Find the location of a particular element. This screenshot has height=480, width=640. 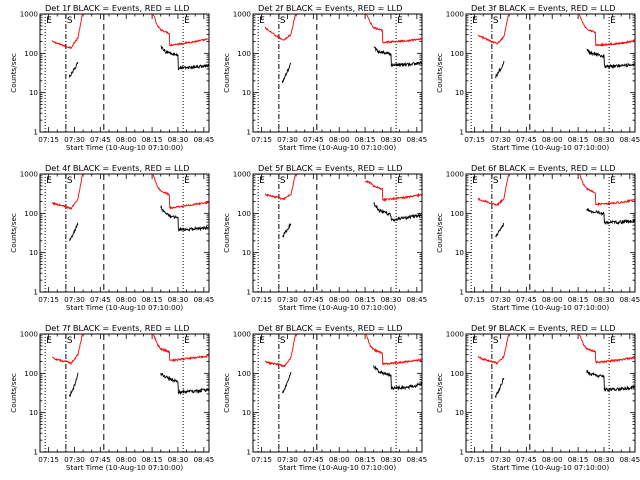

panel-title: Det 1f BLACK = Events, RED = LLD is located at coordinates (117, 8).